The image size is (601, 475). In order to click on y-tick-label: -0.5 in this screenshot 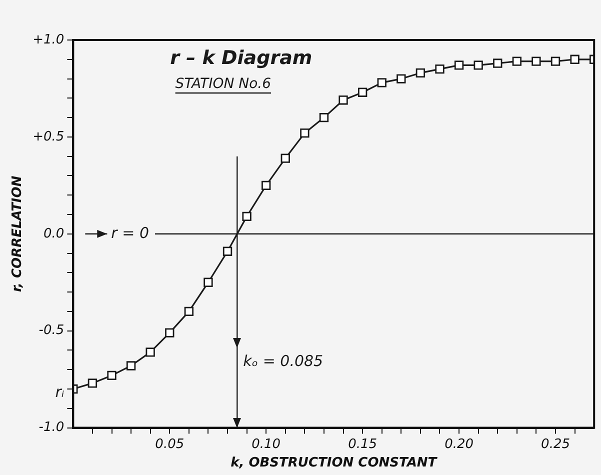, I will do `click(51, 330)`.